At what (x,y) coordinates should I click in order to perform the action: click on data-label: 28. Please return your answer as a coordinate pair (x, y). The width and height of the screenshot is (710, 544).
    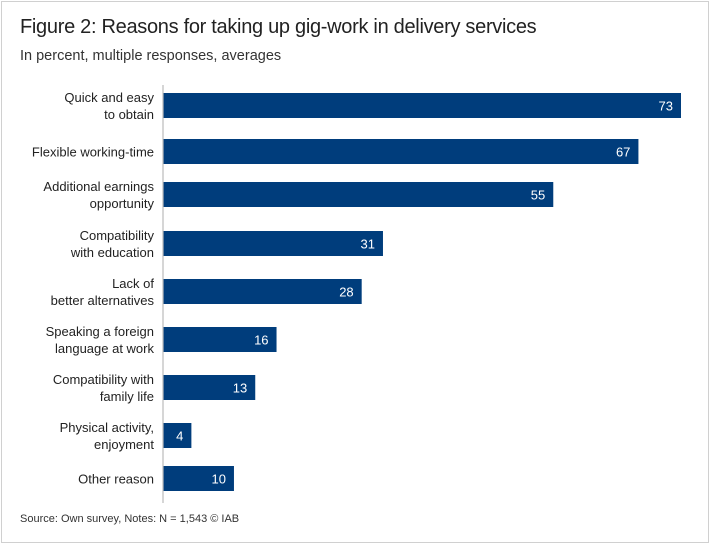
    Looking at the image, I should click on (346, 292).